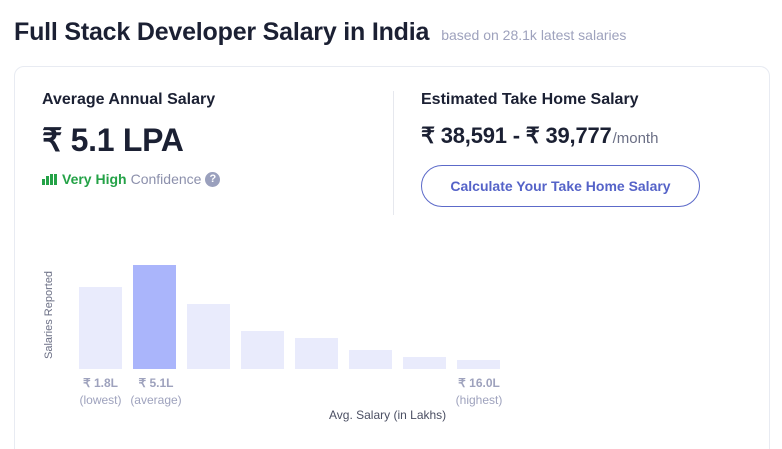 This screenshot has width=782, height=449. What do you see at coordinates (100, 383) in the screenshot?
I see `tick-lowest-value: ₹ 1.8L` at bounding box center [100, 383].